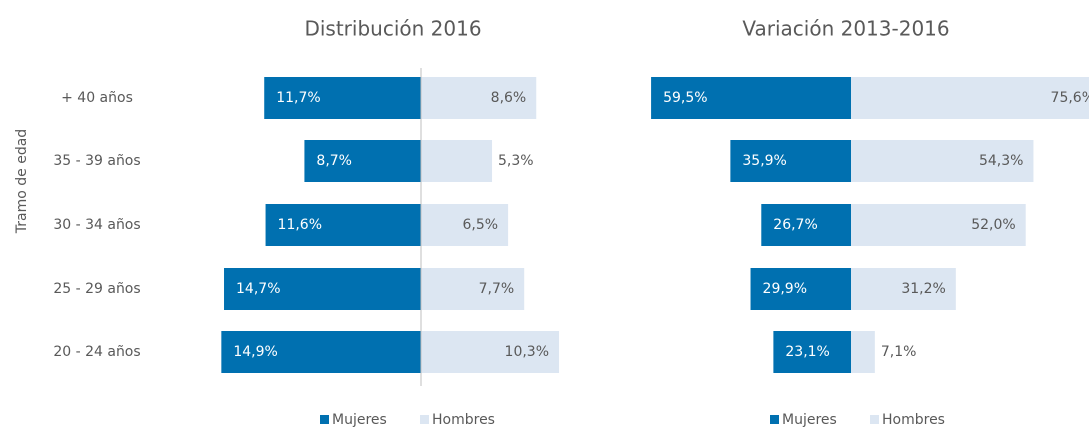 This screenshot has width=1089, height=428. Describe the element at coordinates (298, 98) in the screenshot. I see `value-label: 11,7%` at that location.